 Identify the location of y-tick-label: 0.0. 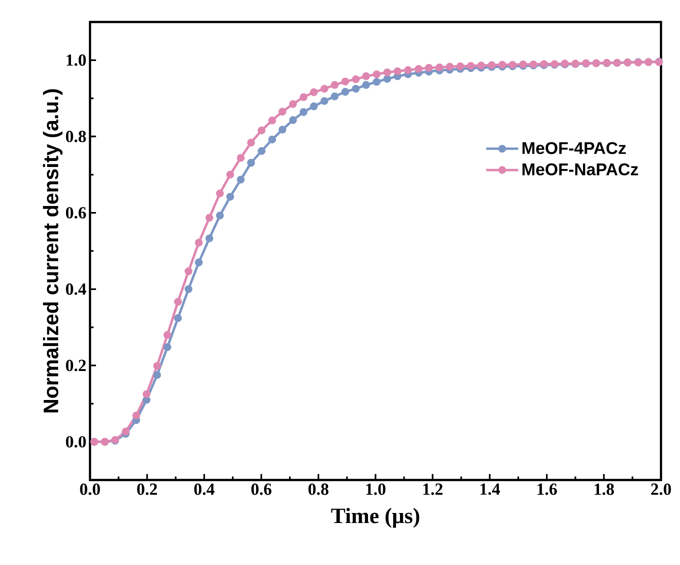
(76, 442).